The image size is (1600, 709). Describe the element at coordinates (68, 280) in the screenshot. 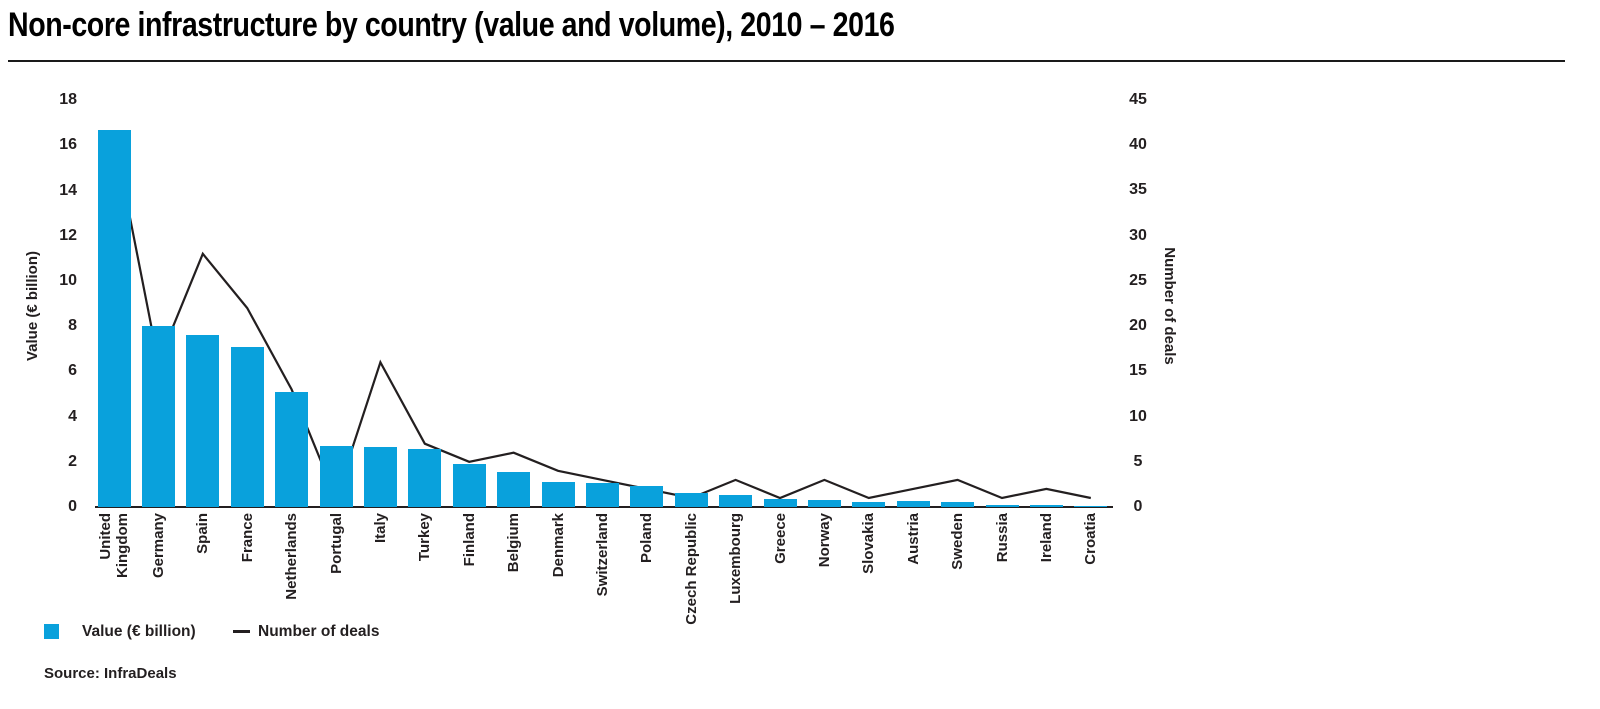

I see `left-axis-tick-10: 10` at that location.